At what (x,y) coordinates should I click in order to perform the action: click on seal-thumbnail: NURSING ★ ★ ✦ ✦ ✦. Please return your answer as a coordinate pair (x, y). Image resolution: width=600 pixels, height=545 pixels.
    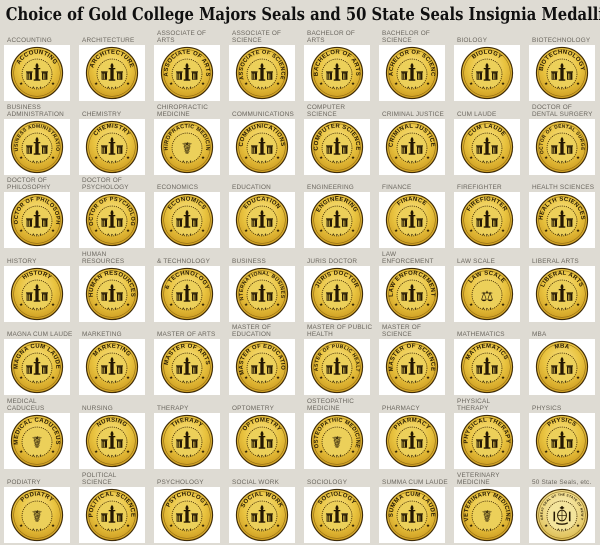
    Looking at the image, I should click on (112, 440).